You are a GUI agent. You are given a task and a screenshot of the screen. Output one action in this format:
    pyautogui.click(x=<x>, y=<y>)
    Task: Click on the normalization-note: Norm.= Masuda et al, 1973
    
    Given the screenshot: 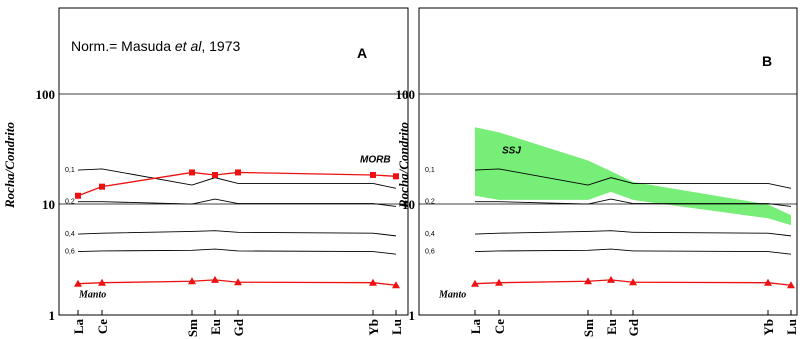 What is the action you would take?
    pyautogui.click(x=155, y=46)
    